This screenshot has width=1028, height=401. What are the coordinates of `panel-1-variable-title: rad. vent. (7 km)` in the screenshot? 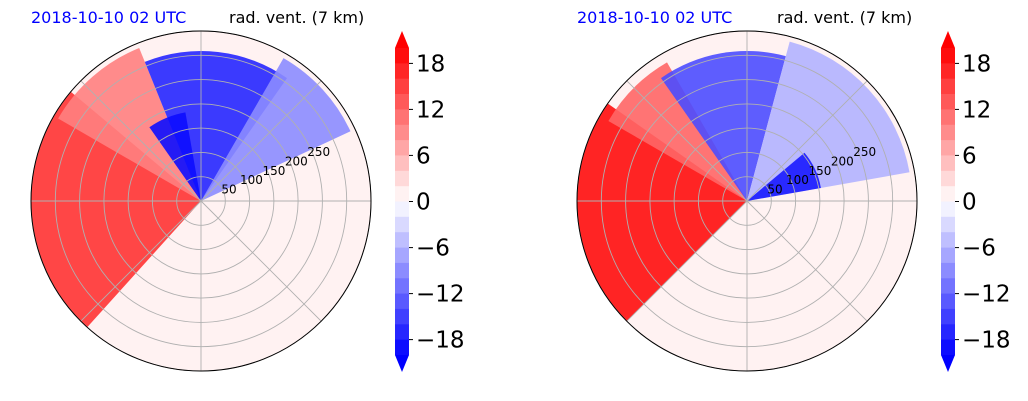 It's located at (297, 17).